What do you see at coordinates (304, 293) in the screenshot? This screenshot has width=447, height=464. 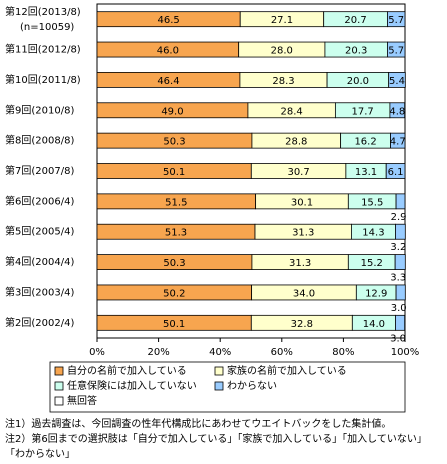 I see `data-label: 34.0` at bounding box center [304, 293].